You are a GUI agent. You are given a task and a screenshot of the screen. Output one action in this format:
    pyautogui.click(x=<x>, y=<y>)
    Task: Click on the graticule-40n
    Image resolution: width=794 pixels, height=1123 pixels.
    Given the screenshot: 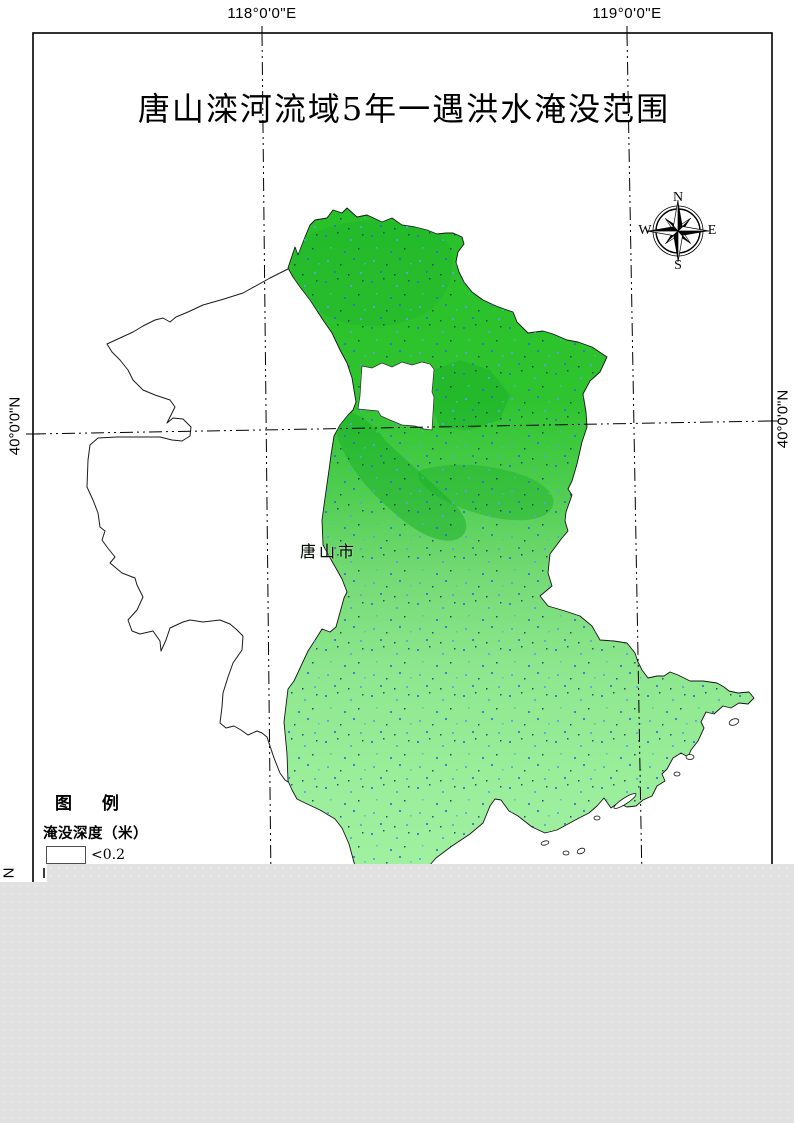 What is the action you would take?
    pyautogui.click(x=402, y=427)
    